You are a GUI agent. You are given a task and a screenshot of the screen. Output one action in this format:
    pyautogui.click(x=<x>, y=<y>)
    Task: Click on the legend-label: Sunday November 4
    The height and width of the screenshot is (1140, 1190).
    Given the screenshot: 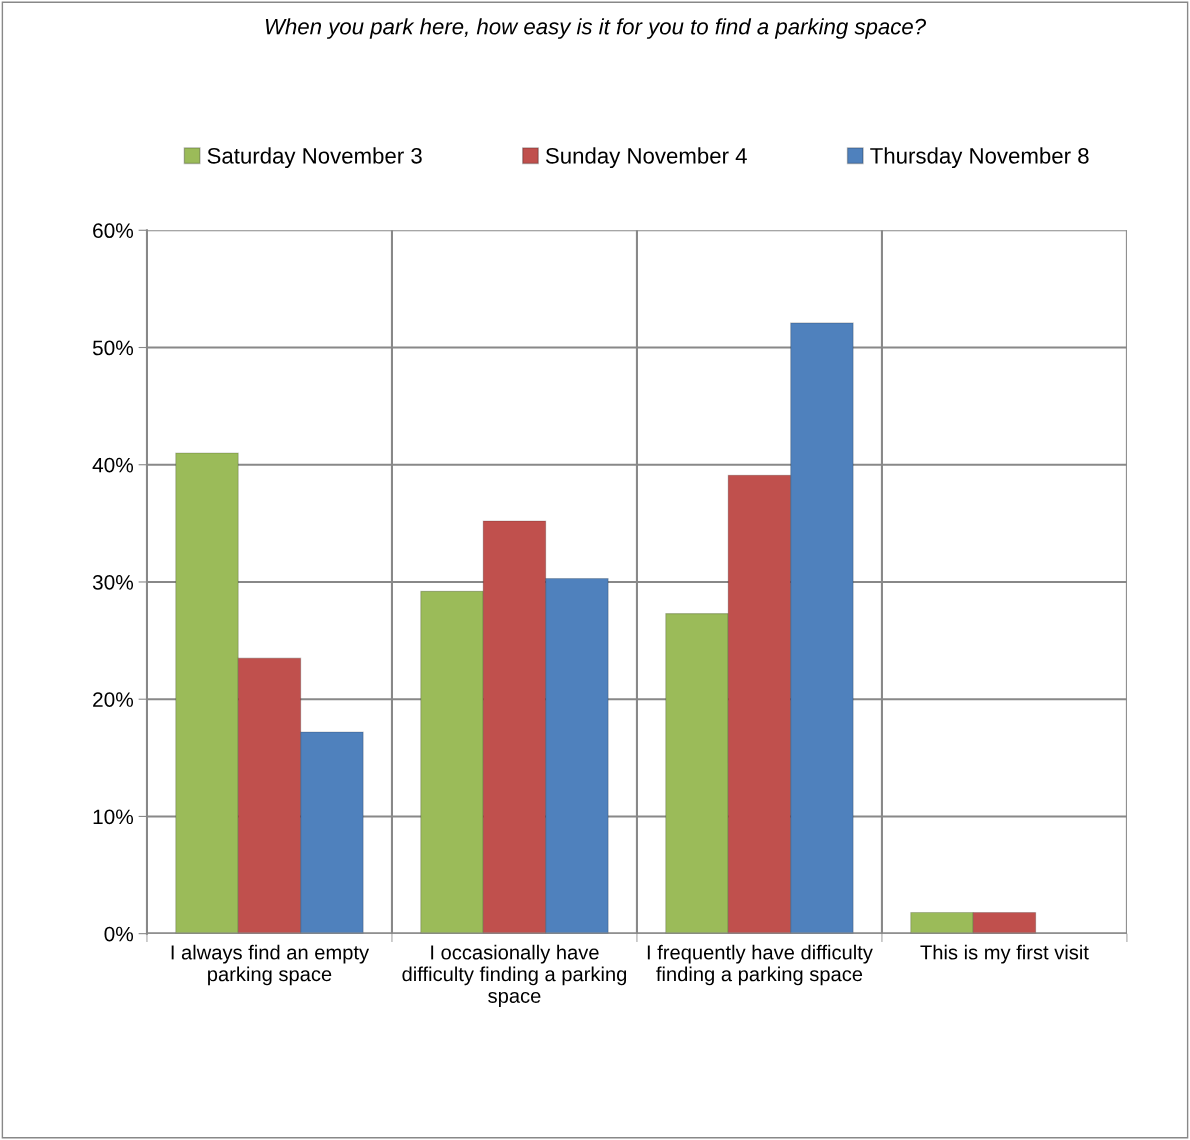 What is the action you would take?
    pyautogui.click(x=646, y=158)
    